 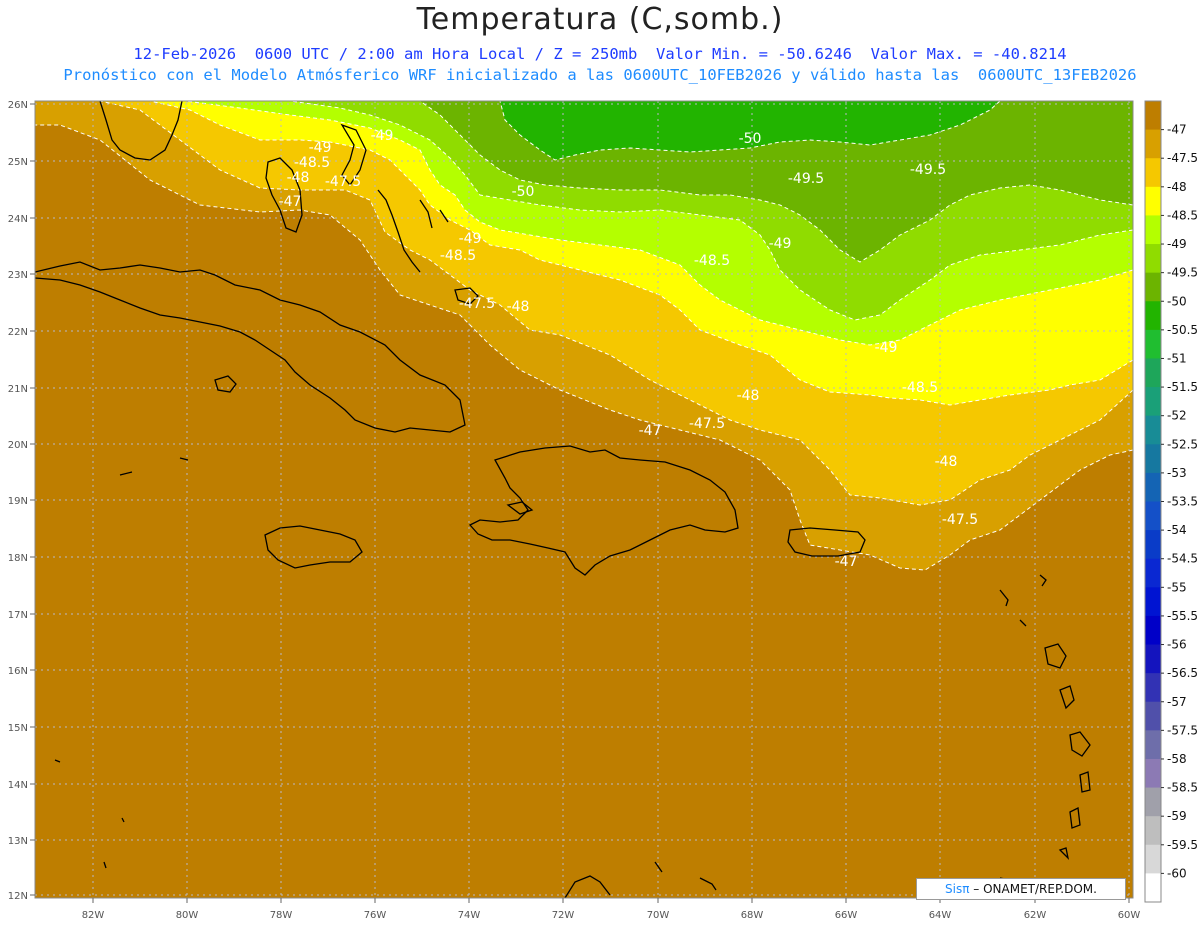 I want to click on colorbar-label: -52.5, so click(x=1182, y=444).